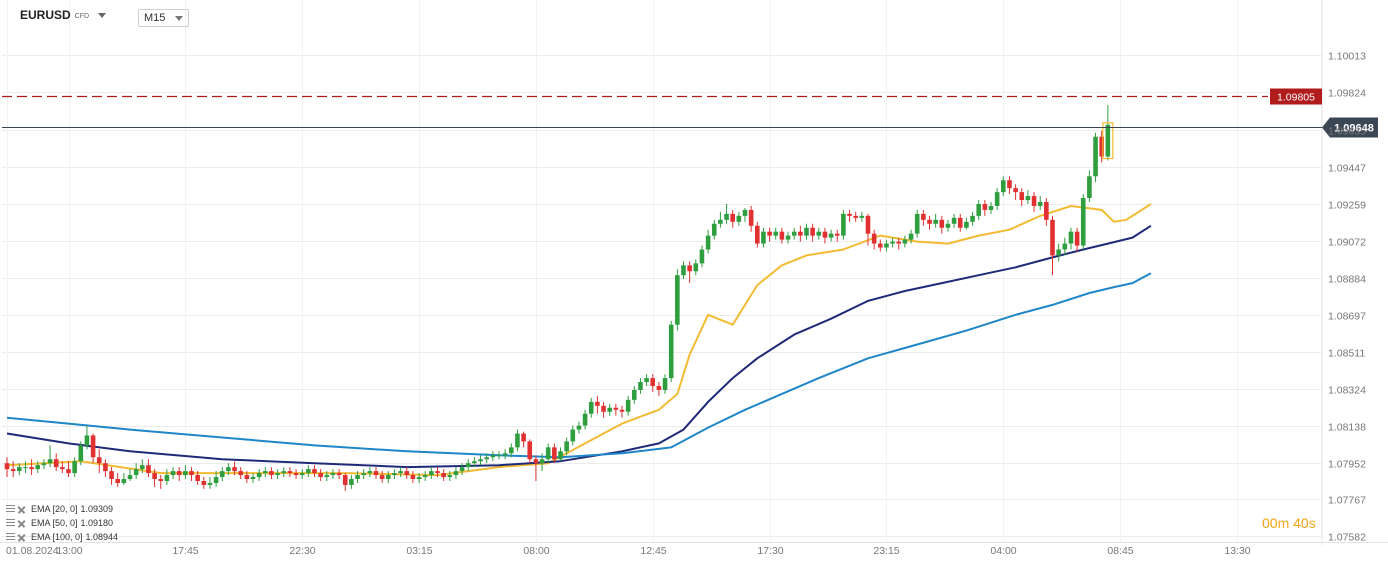 This screenshot has width=1388, height=568. What do you see at coordinates (82, 16) in the screenshot?
I see `instrument-type: CFD` at bounding box center [82, 16].